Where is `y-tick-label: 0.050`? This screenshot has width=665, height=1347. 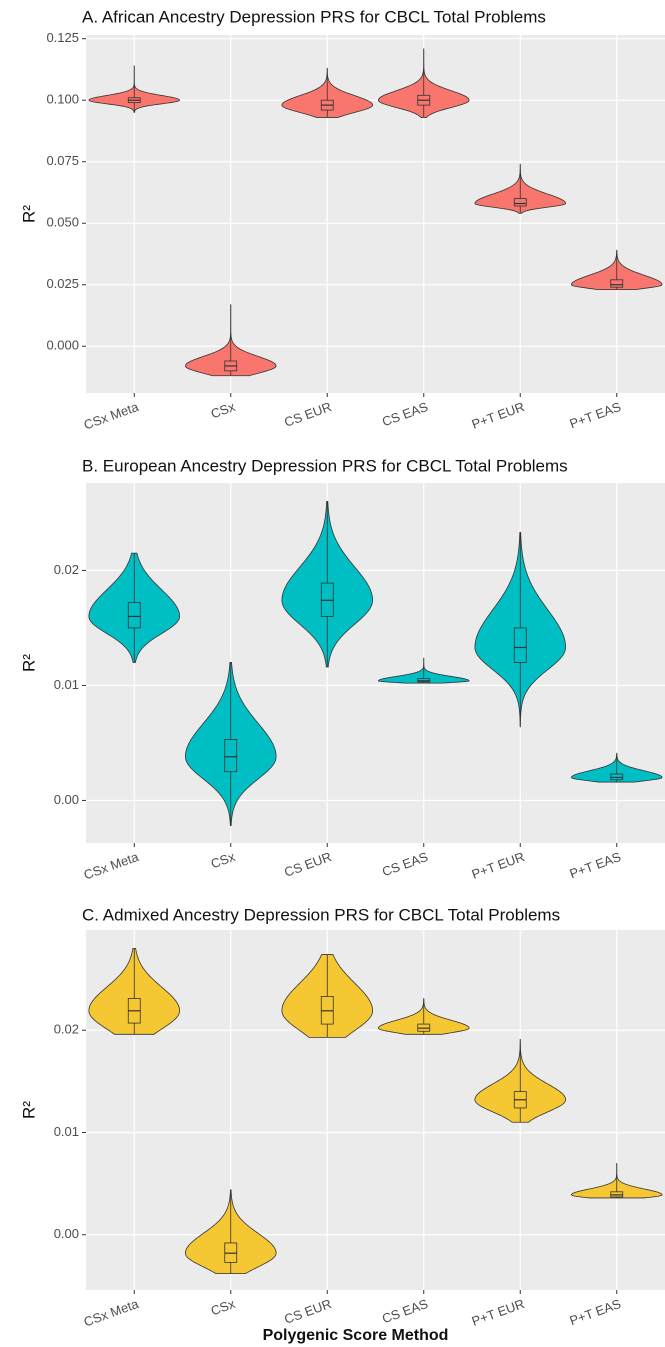
y-tick-label: 0.050 is located at coordinates (62, 222).